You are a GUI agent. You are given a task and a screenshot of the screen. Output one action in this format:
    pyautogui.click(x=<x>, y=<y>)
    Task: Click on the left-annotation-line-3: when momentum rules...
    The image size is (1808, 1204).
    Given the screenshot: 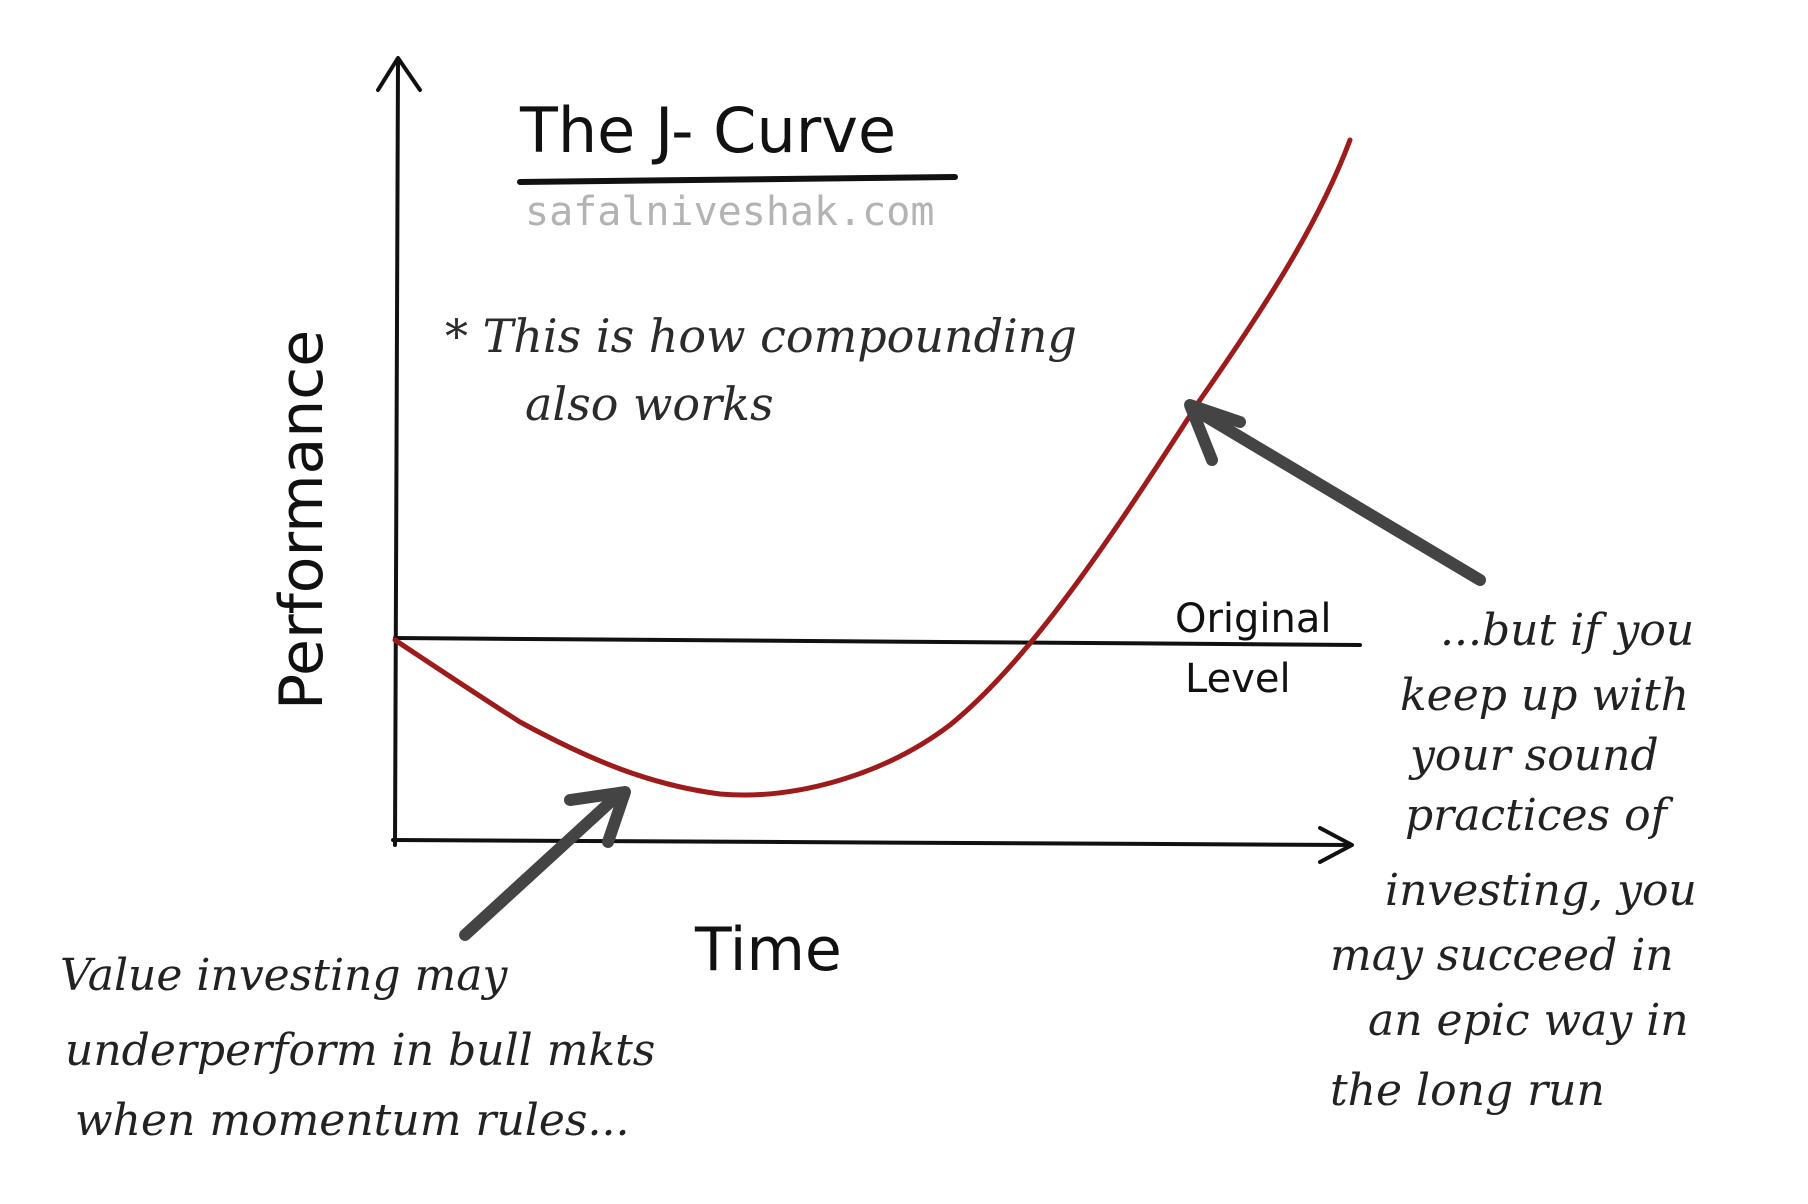 What is the action you would take?
    pyautogui.click(x=352, y=1120)
    